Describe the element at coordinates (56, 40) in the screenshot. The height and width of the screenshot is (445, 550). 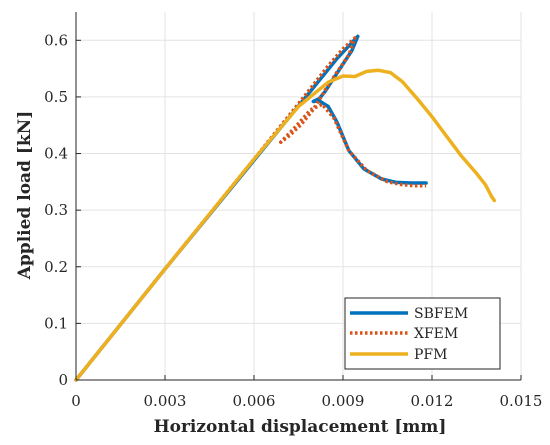
I see `y-tick-label-6: 0.6` at that location.